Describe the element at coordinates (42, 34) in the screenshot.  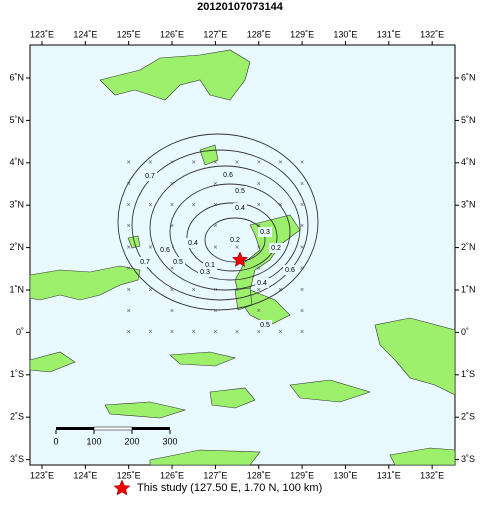
I see `lon-label: 123˚E` at that location.